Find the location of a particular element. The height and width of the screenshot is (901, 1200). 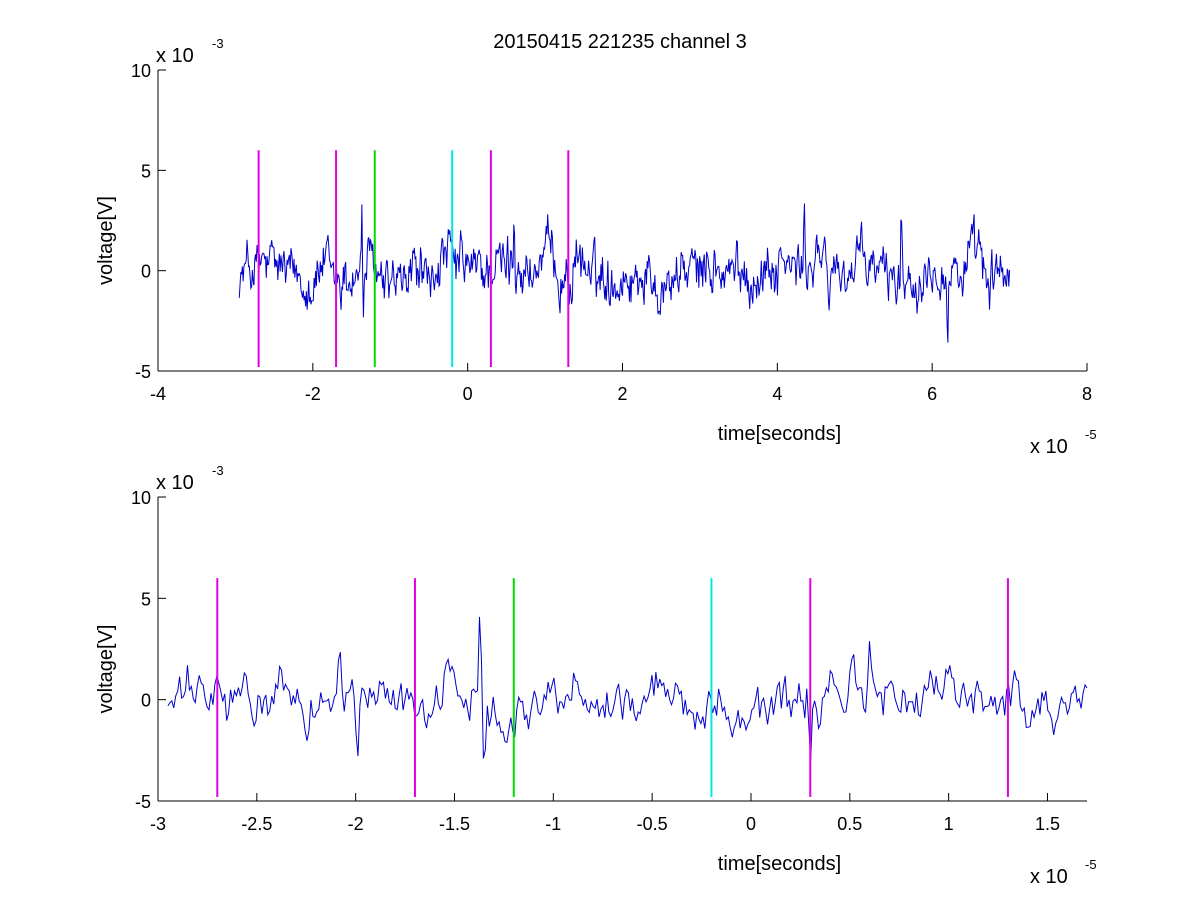

x-tick-label: -4 is located at coordinates (158, 394).